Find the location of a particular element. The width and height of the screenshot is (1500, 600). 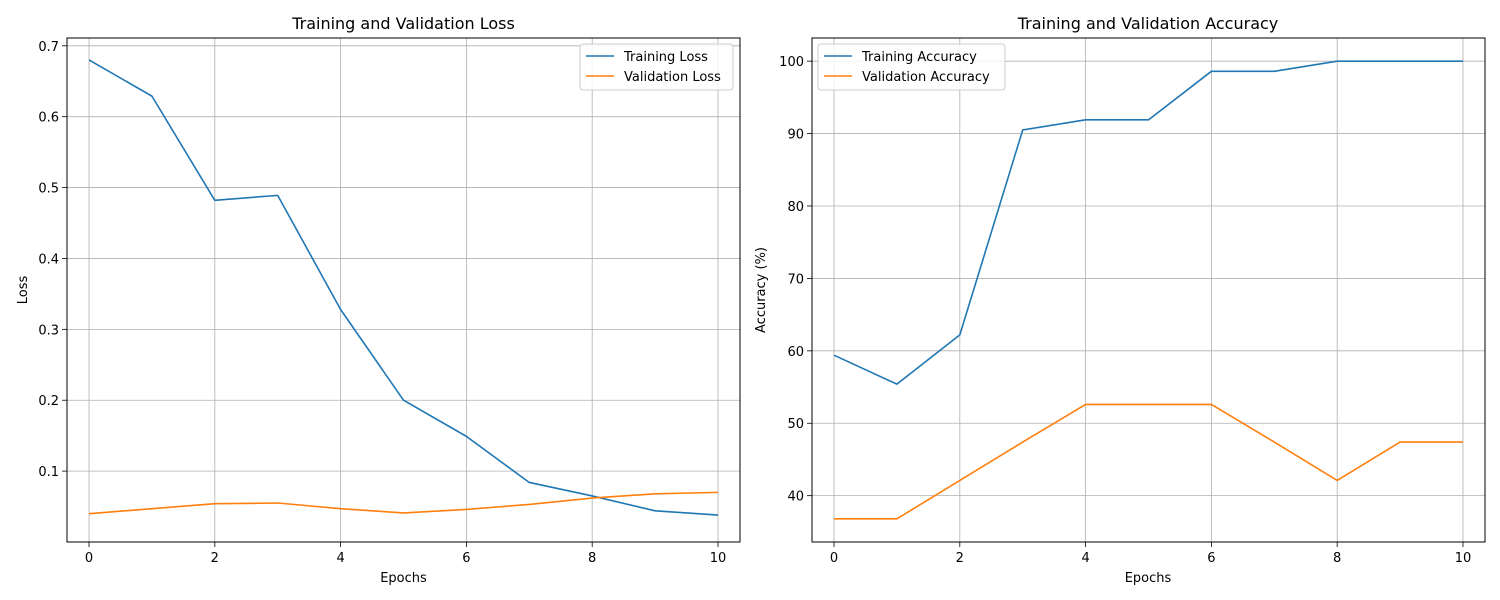

y-ticks: 0.1 0.2 0.3 0.4 0.5 0.6 0.7 is located at coordinates (52, 260).